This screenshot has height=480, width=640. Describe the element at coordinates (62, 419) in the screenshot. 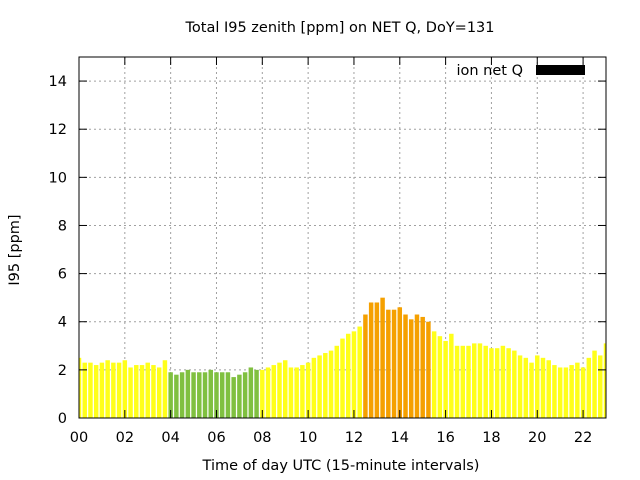

I see `y-tick-label: 0` at that location.